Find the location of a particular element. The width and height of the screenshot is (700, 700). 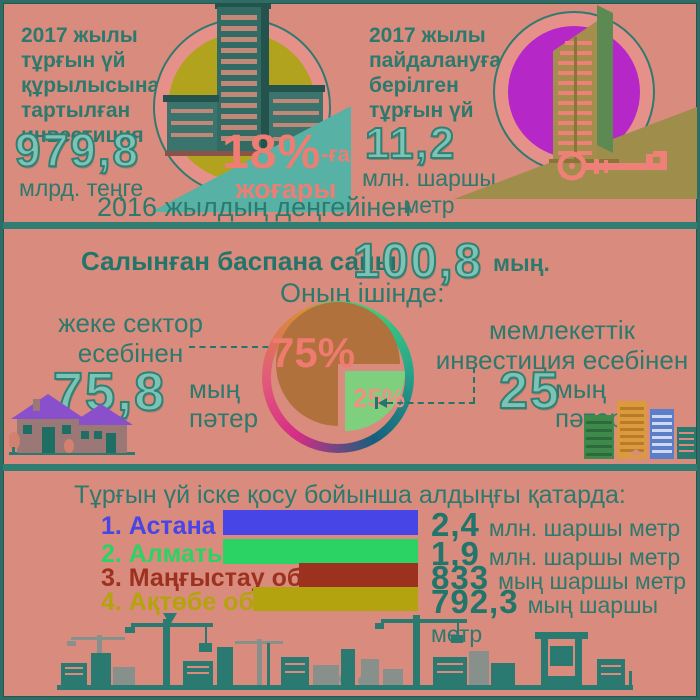

state-investment-value: 25 is located at coordinates (529, 391).